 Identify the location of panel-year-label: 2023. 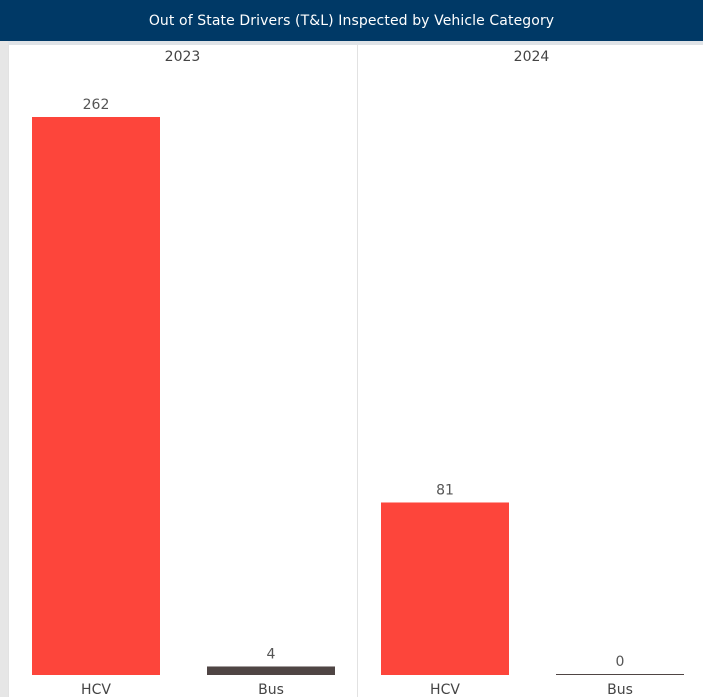
(183, 57).